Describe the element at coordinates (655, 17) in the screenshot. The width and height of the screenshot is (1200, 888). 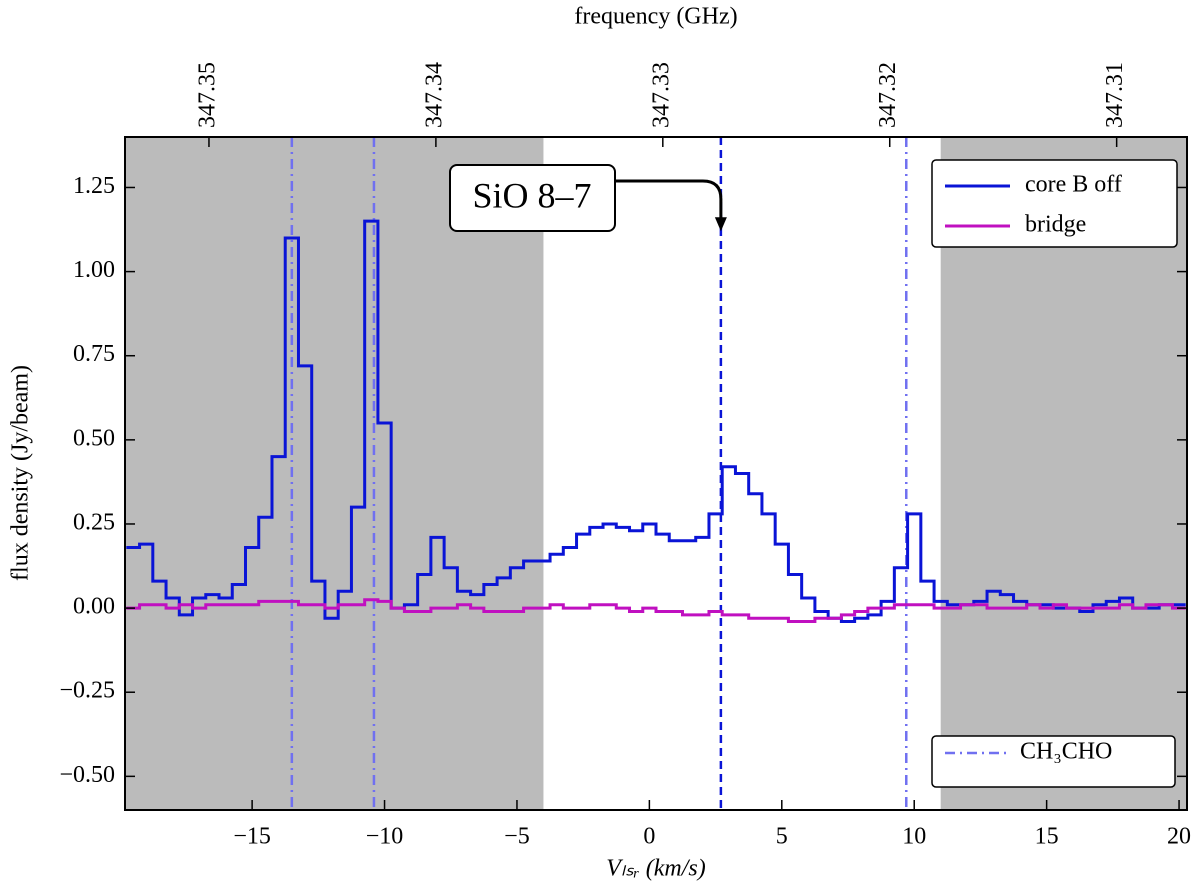
I see `x2-axis-label: frequency (GHz)` at that location.